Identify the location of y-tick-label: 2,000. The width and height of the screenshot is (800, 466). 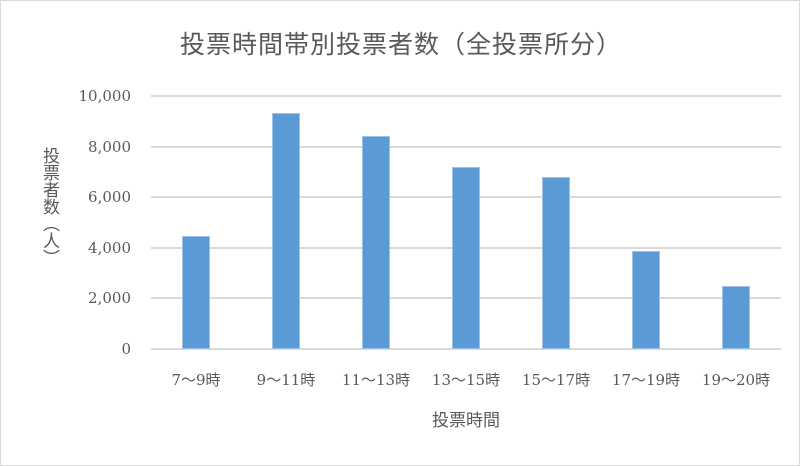
(109, 298).